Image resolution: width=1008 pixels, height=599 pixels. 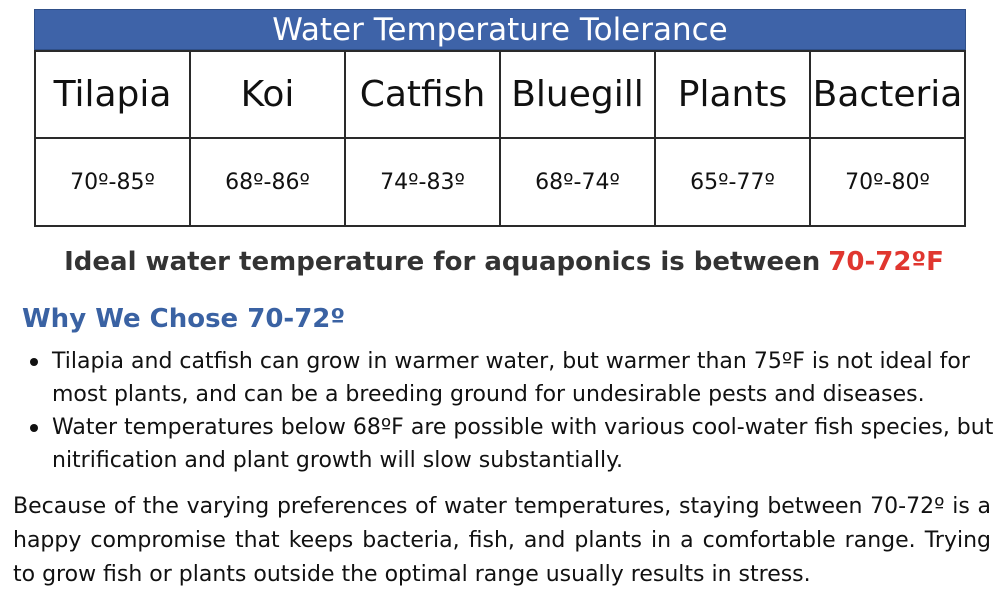 What do you see at coordinates (500, 29) in the screenshot?
I see `table-title: Water Temperature Tolerance` at bounding box center [500, 29].